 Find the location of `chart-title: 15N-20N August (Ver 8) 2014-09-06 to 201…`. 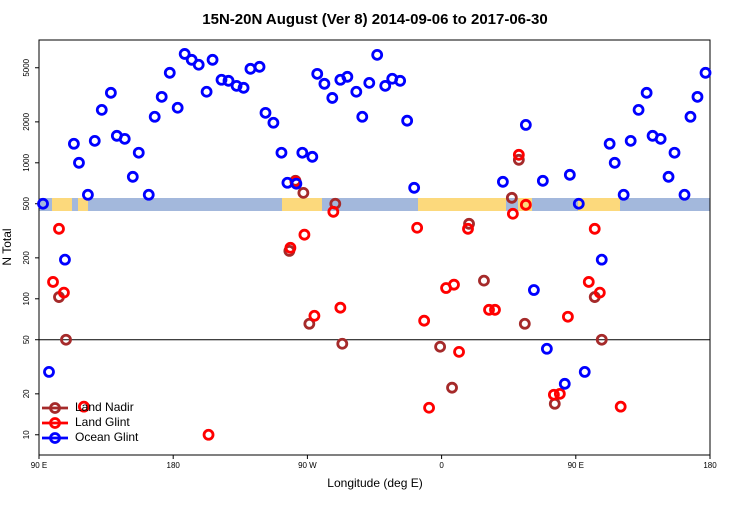

chart-title: 15N-20N August (Ver 8) 2014-09-06 to 201… is located at coordinates (374, 19).